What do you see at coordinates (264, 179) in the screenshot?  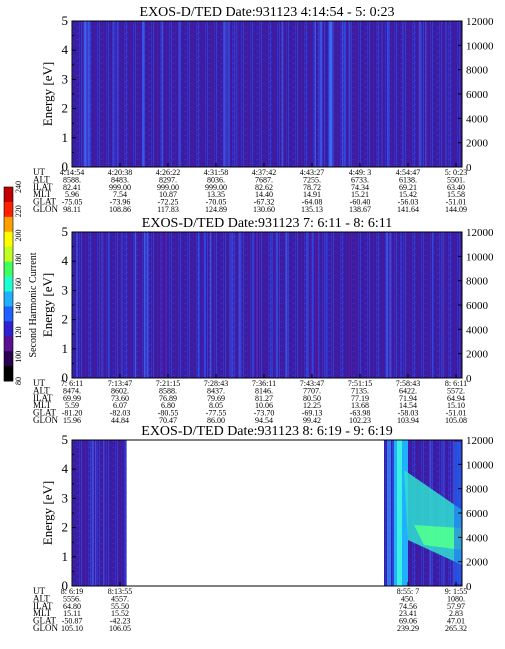 I see `ephemeris-value: 7687.` at bounding box center [264, 179].